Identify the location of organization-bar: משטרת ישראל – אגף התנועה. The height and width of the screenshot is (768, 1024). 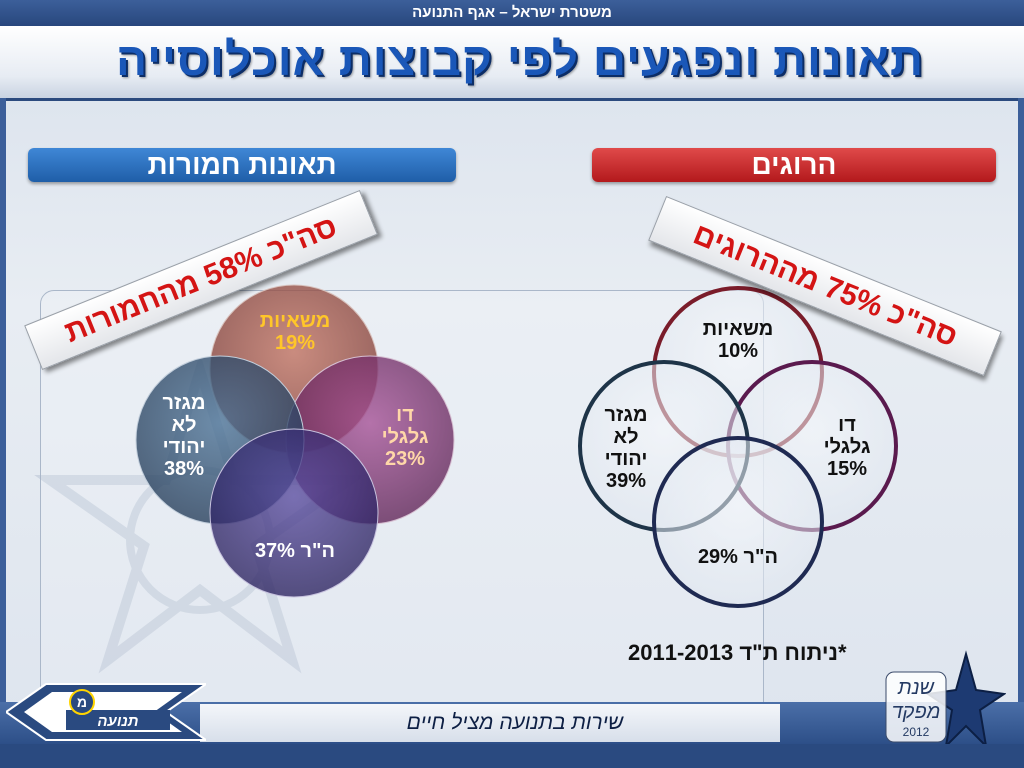
(512, 13).